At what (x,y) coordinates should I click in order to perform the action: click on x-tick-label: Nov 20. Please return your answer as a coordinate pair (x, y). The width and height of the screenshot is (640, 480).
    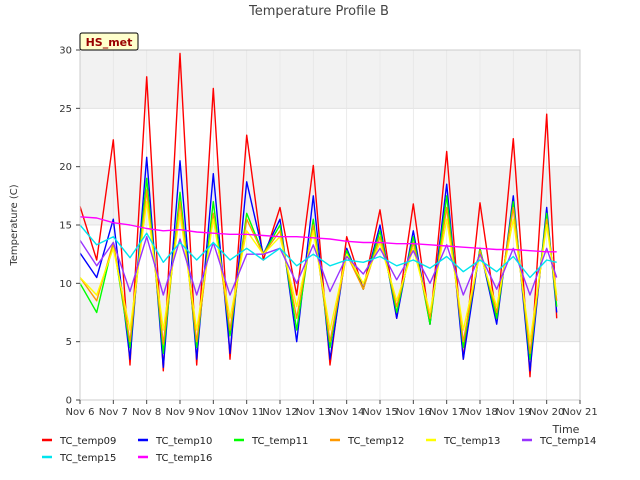
    Looking at the image, I should click on (546, 412).